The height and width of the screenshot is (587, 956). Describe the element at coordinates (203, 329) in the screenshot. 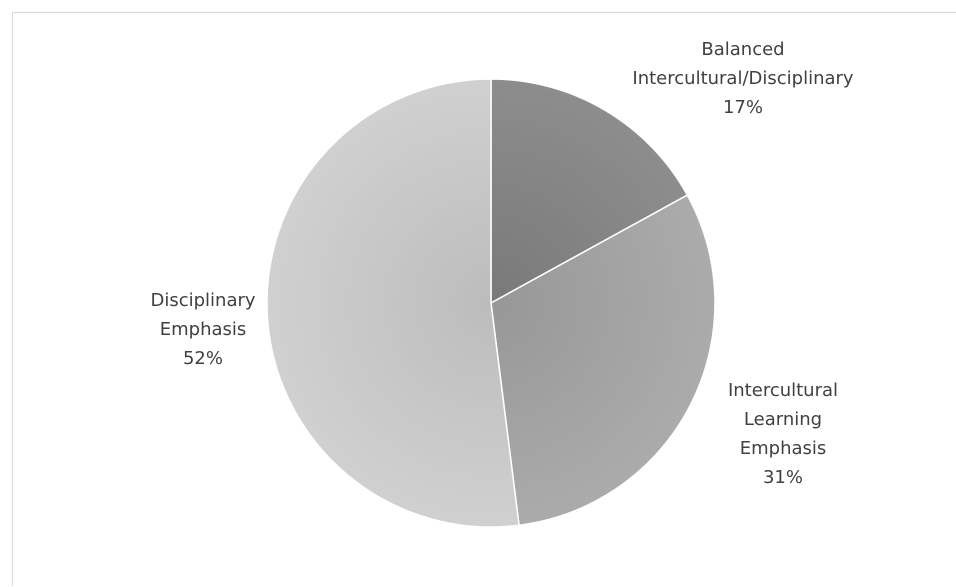

I see `slice-label-disciplinary: Disciplinary Emphasis 52%` at that location.